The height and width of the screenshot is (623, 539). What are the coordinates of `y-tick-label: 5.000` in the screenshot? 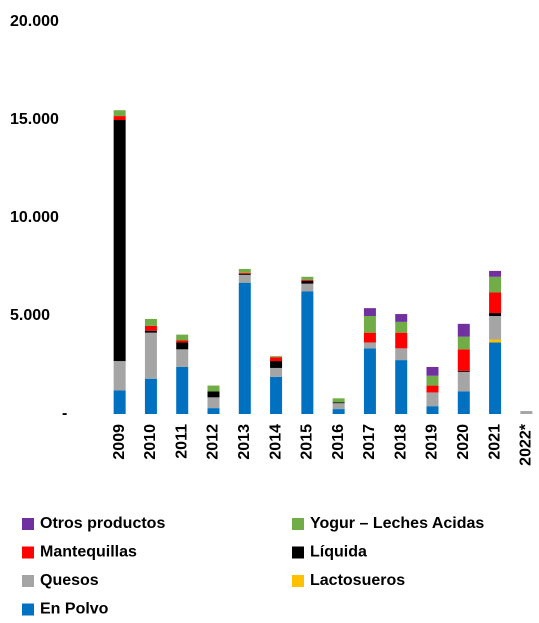 It's located at (30, 315).